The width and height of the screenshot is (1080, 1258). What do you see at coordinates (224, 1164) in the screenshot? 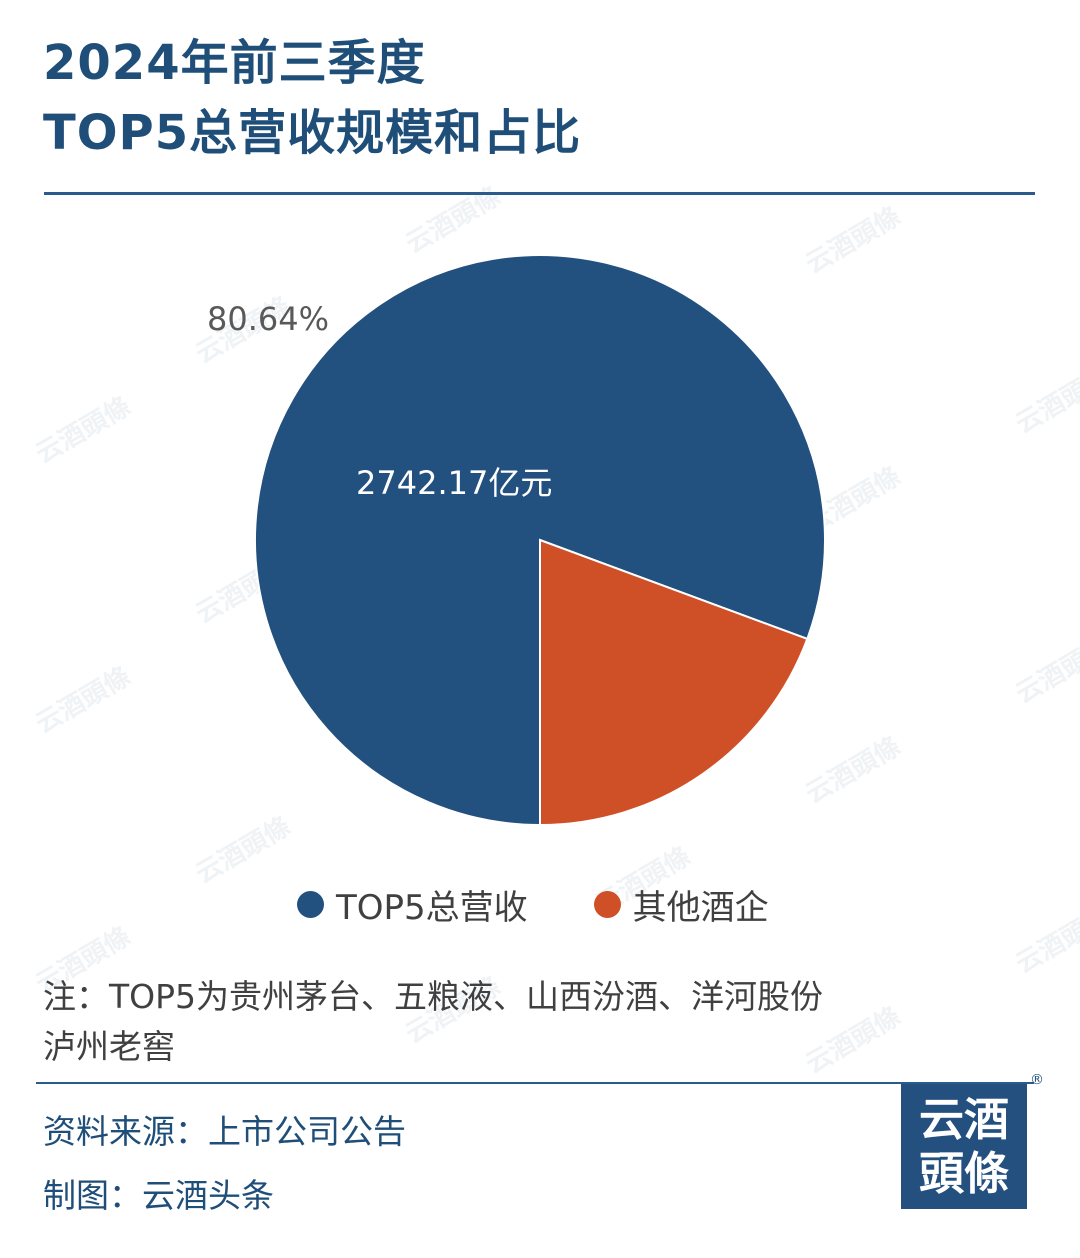
I see `source-block: 资料来源：上市公司公告 制图：云酒头条` at bounding box center [224, 1164].